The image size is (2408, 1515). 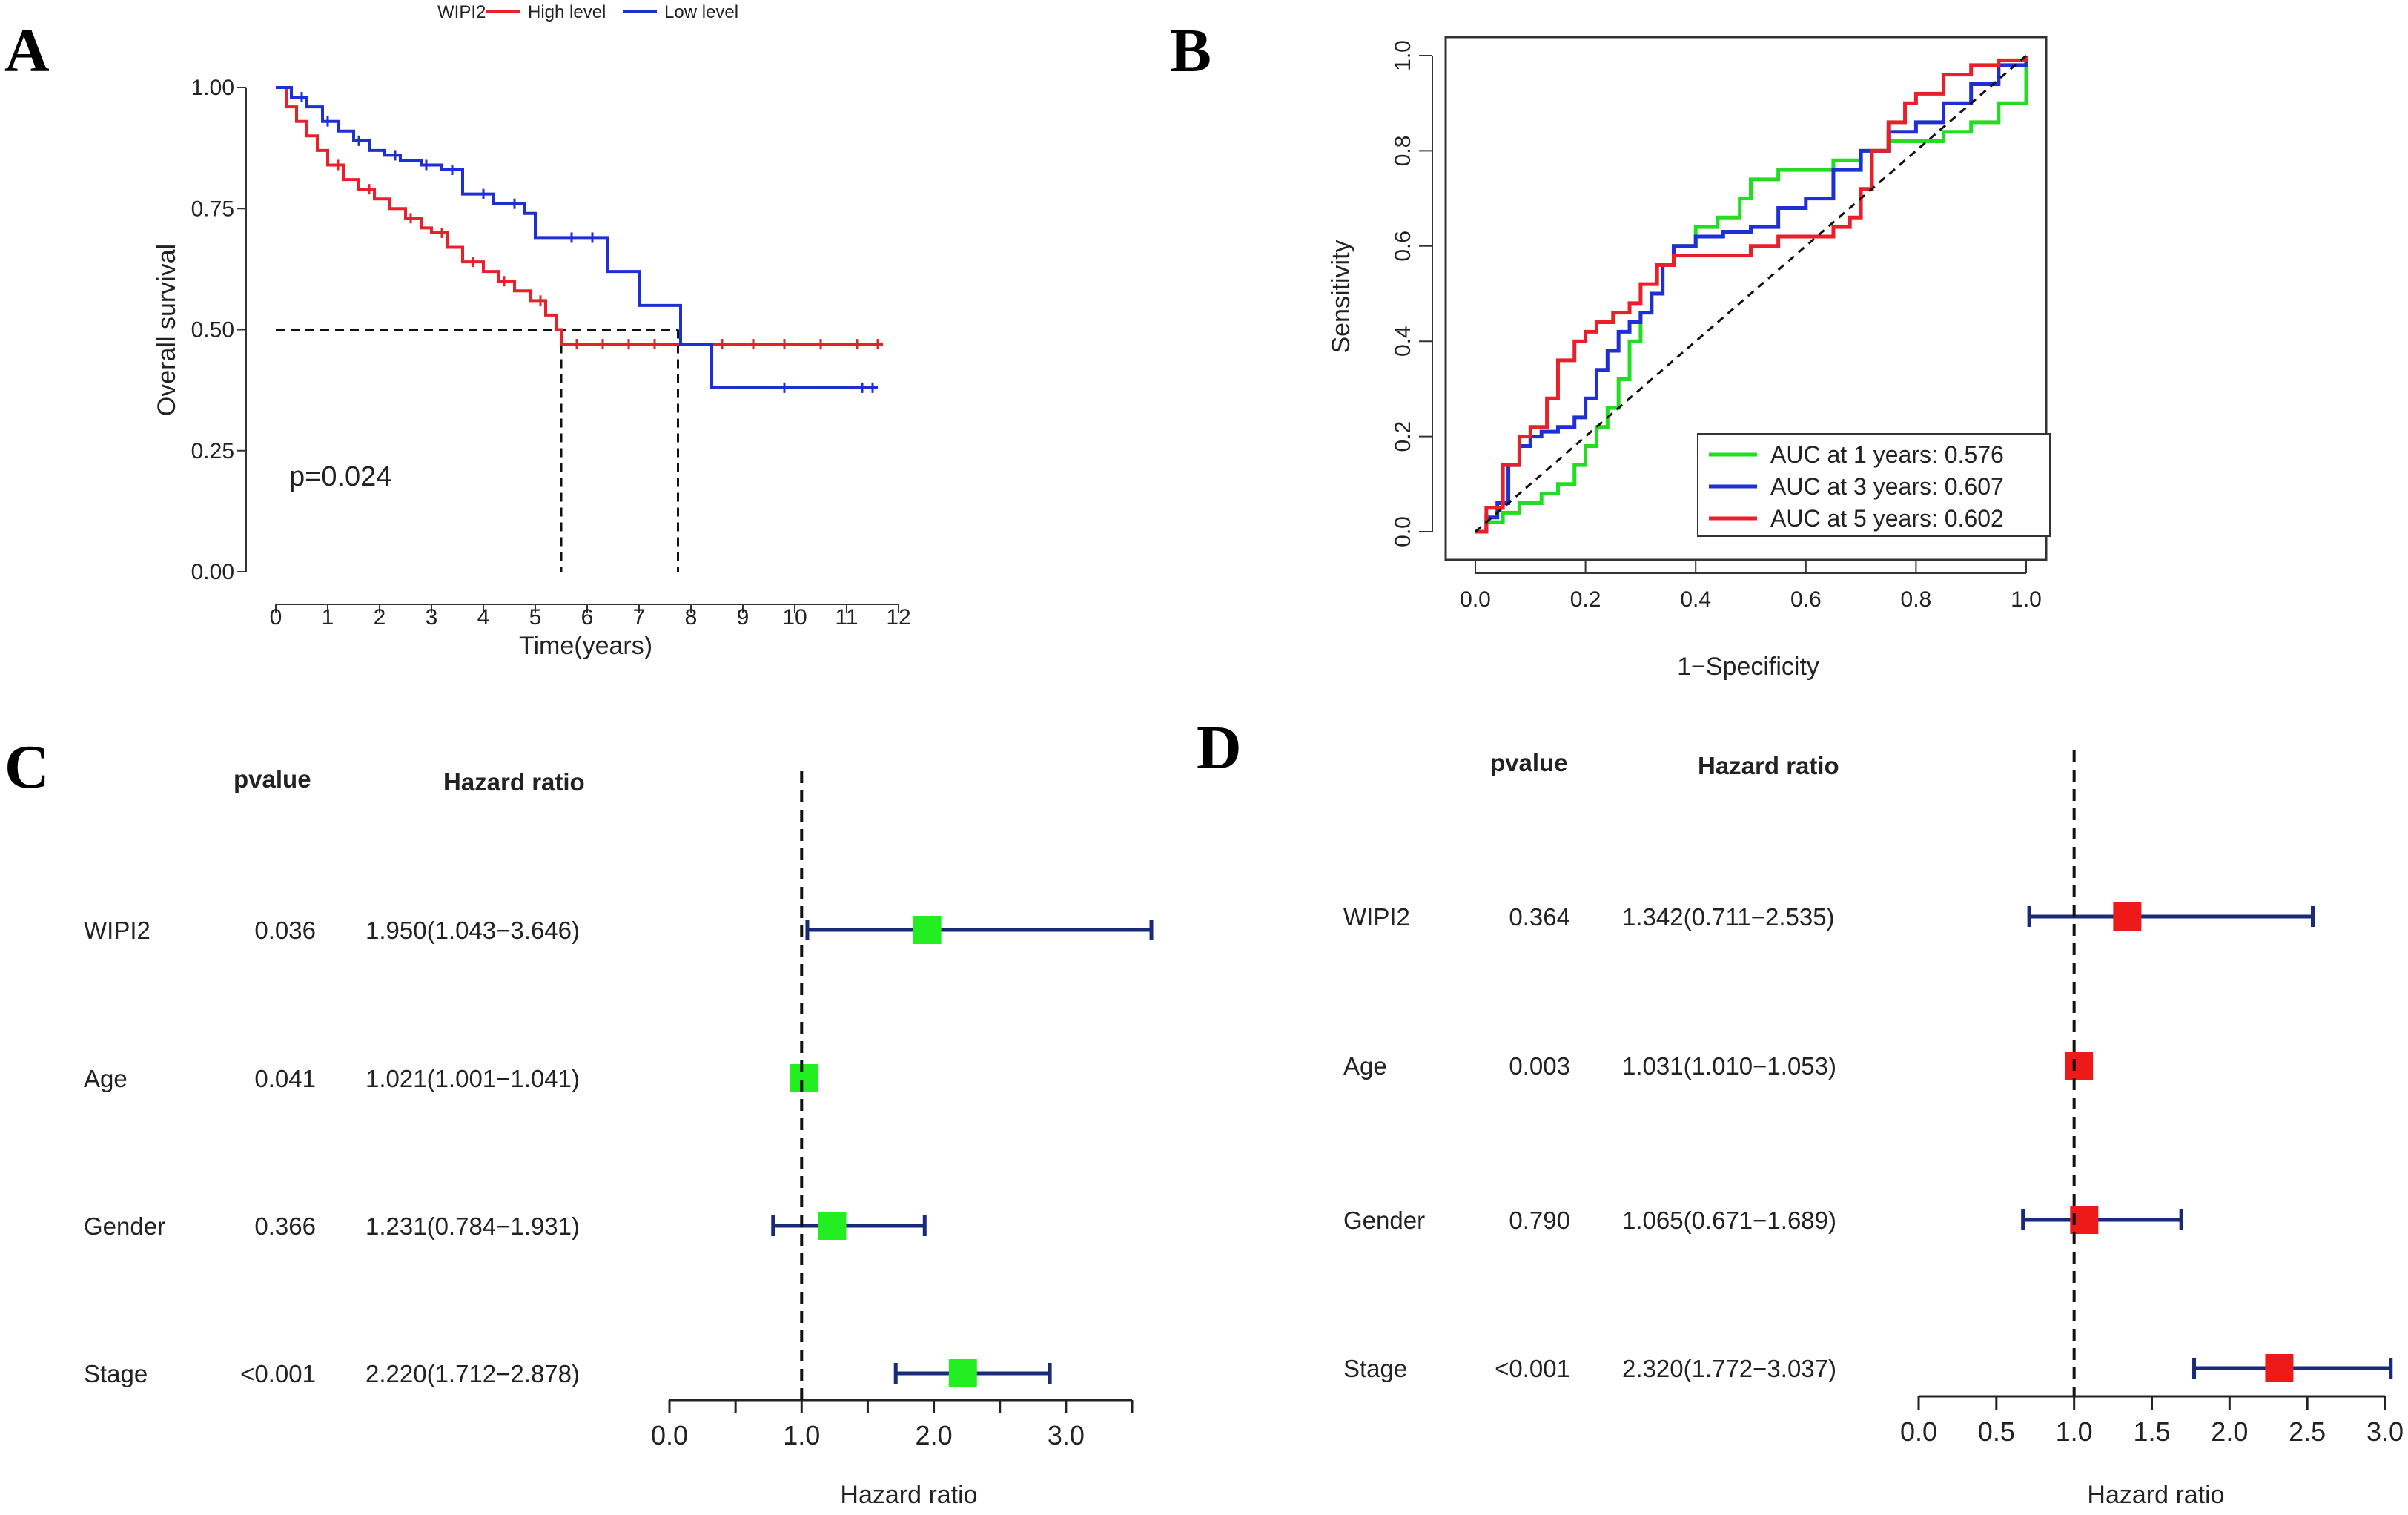 I want to click on km-y-tick-label: 0.75, so click(x=212, y=209).